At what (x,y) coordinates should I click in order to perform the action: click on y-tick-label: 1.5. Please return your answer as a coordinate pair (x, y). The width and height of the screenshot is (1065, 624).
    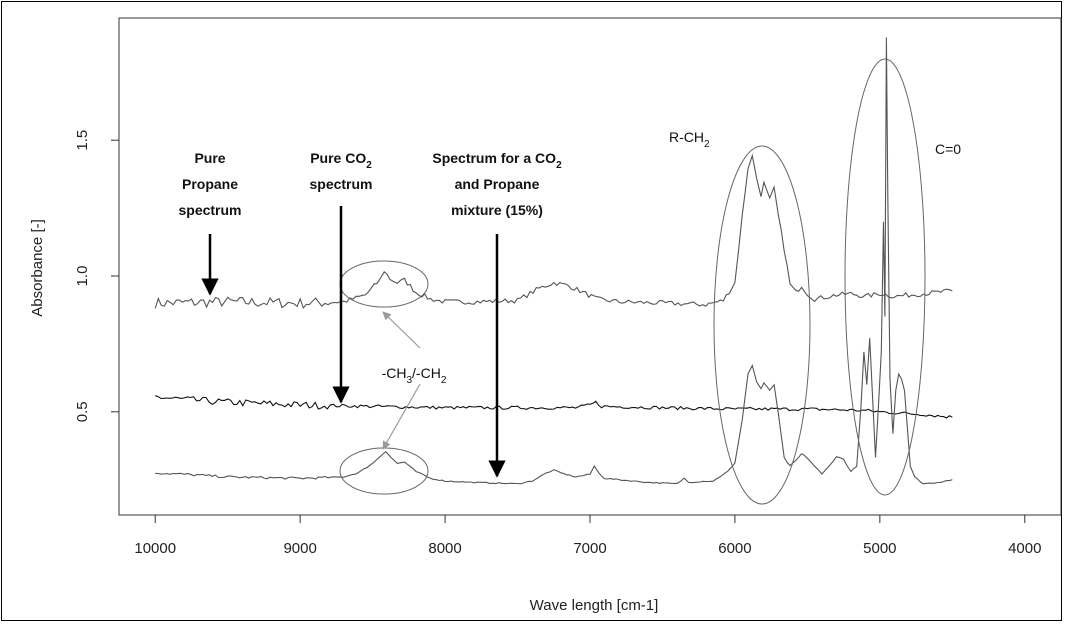
    Looking at the image, I should click on (82, 140).